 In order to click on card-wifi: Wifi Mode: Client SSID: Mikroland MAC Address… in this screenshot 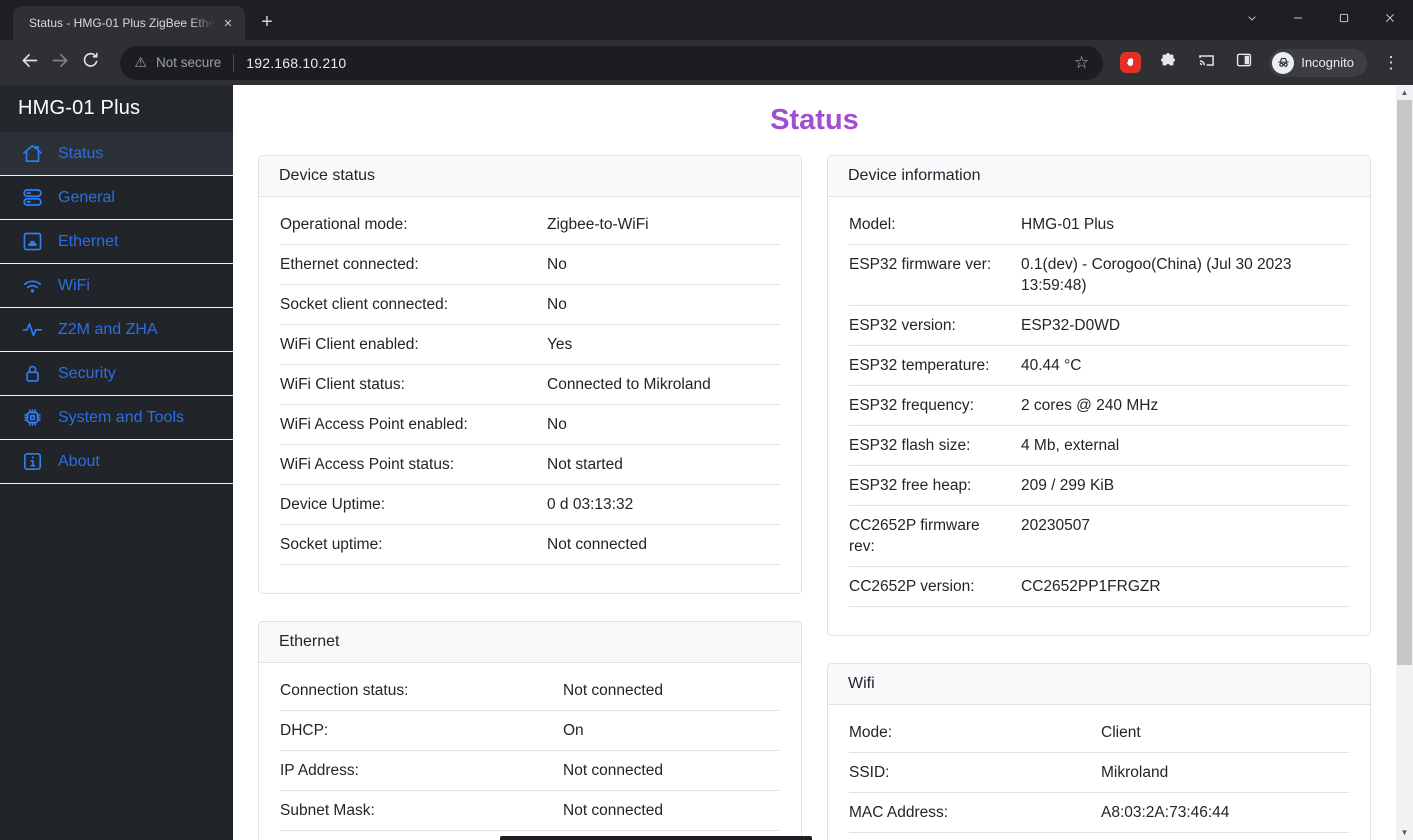, I will do `click(1099, 751)`.